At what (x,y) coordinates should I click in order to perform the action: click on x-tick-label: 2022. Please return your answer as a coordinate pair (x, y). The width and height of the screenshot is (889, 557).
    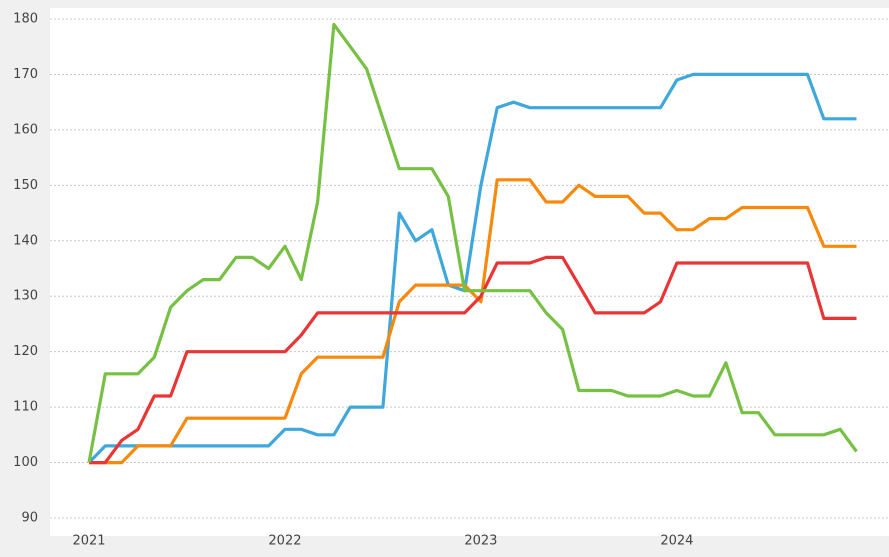
    Looking at the image, I should click on (284, 541).